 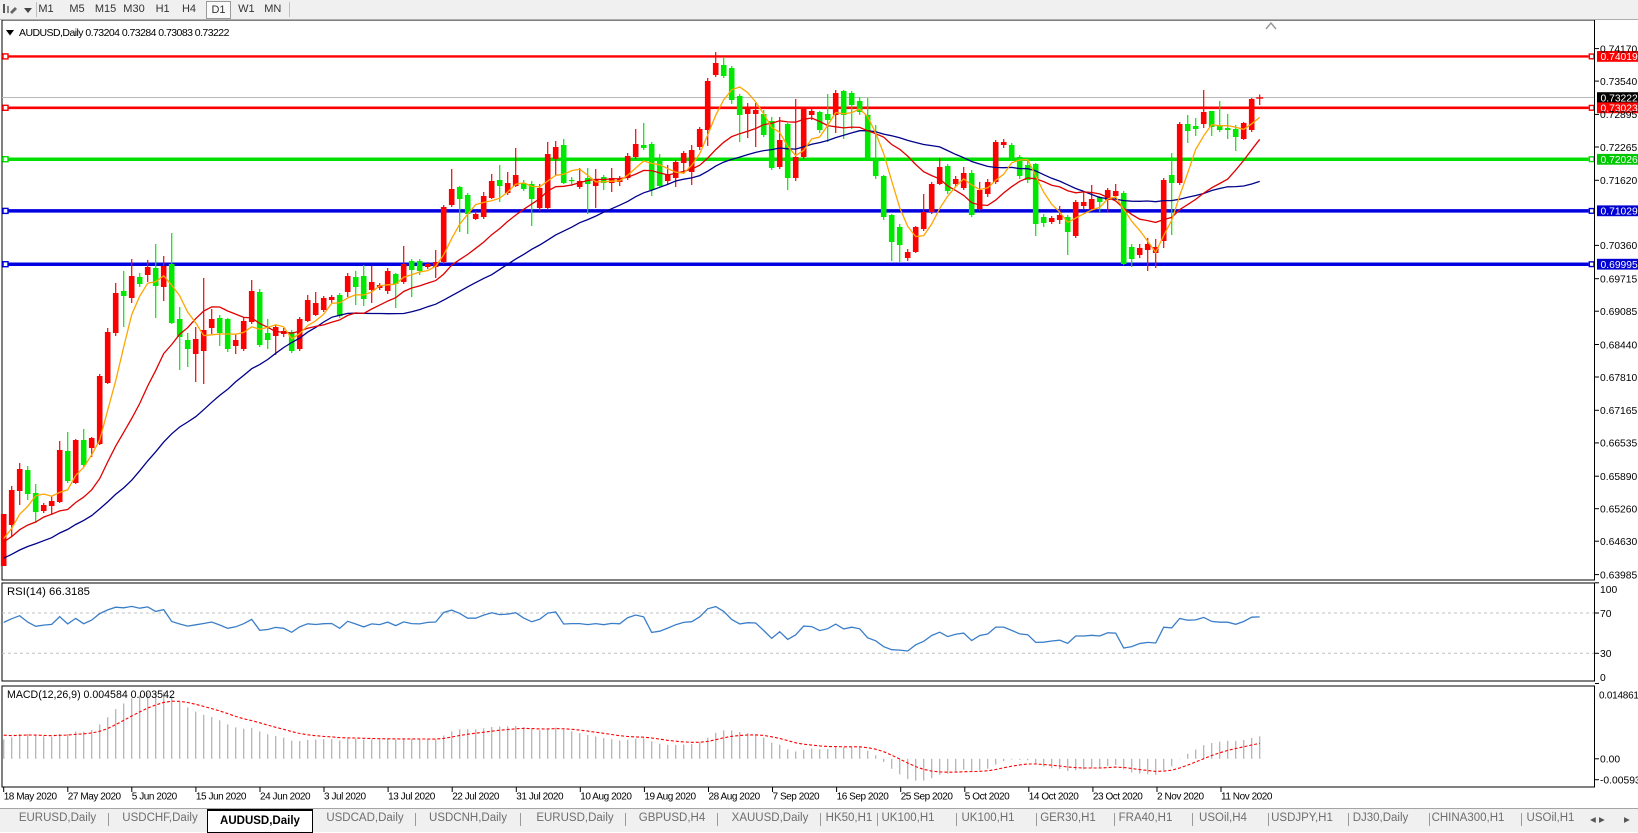 I want to click on svg-text: 0.68440, so click(x=1618, y=345).